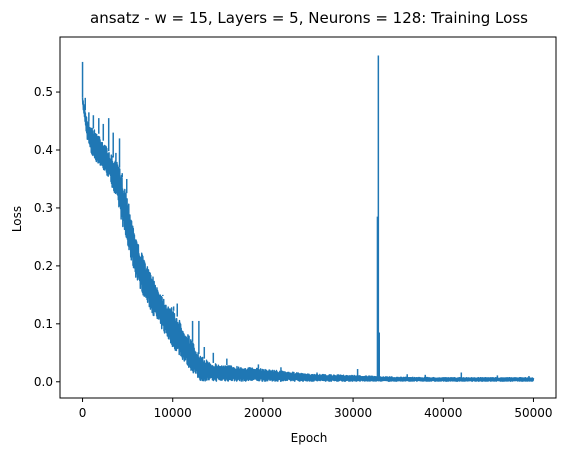  I want to click on y-tick-label: 0.0, so click(43, 382).